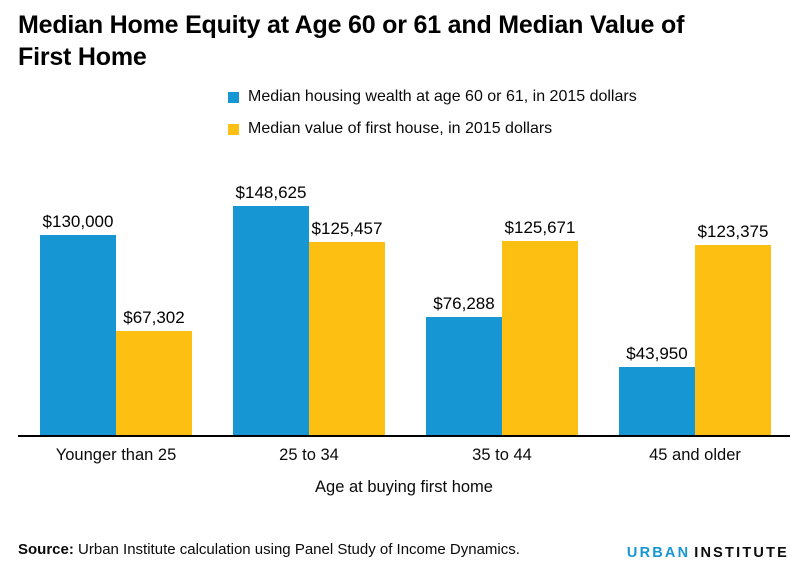 This screenshot has width=804, height=576. What do you see at coordinates (116, 455) in the screenshot?
I see `category-label: Younger than 25` at bounding box center [116, 455].